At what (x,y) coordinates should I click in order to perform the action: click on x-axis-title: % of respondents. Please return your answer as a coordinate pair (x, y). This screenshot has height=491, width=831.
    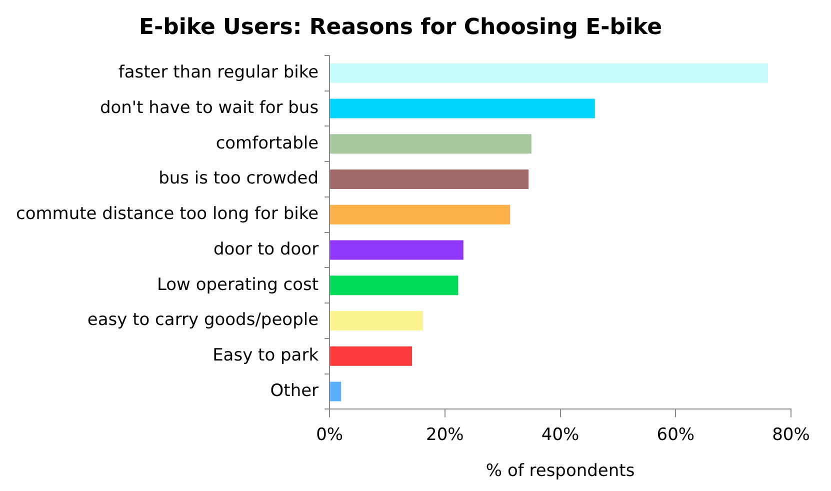
    Looking at the image, I should click on (560, 471).